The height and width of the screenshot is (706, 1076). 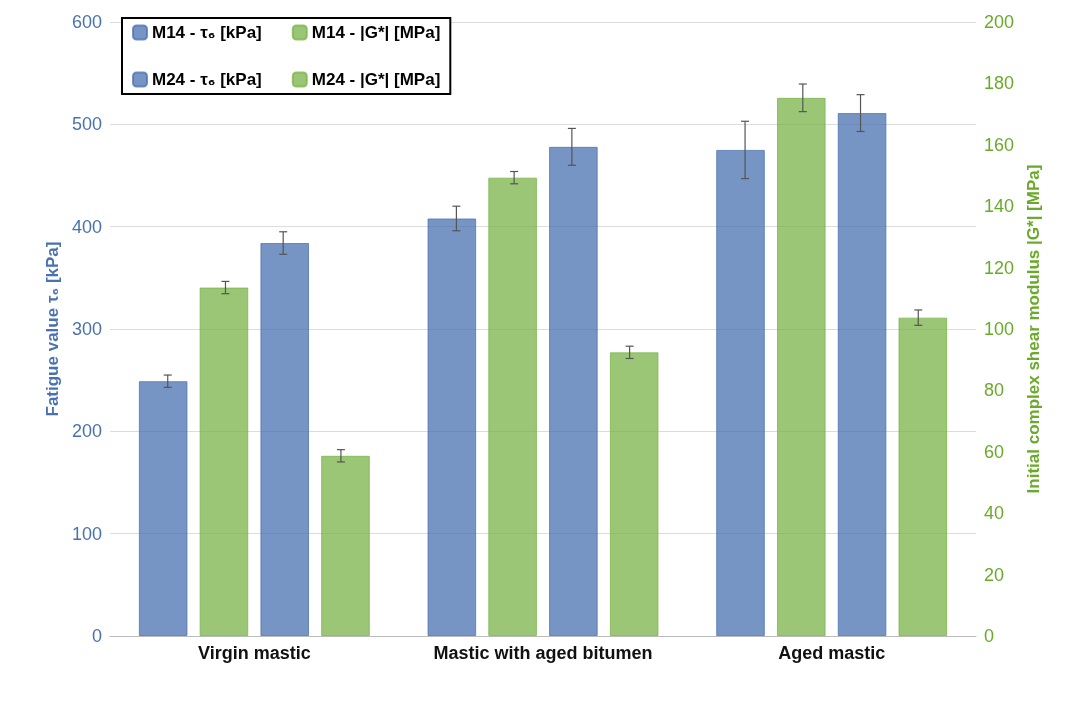 I want to click on legend-label: M14 - τ₆ [kPa], so click(x=207, y=32).